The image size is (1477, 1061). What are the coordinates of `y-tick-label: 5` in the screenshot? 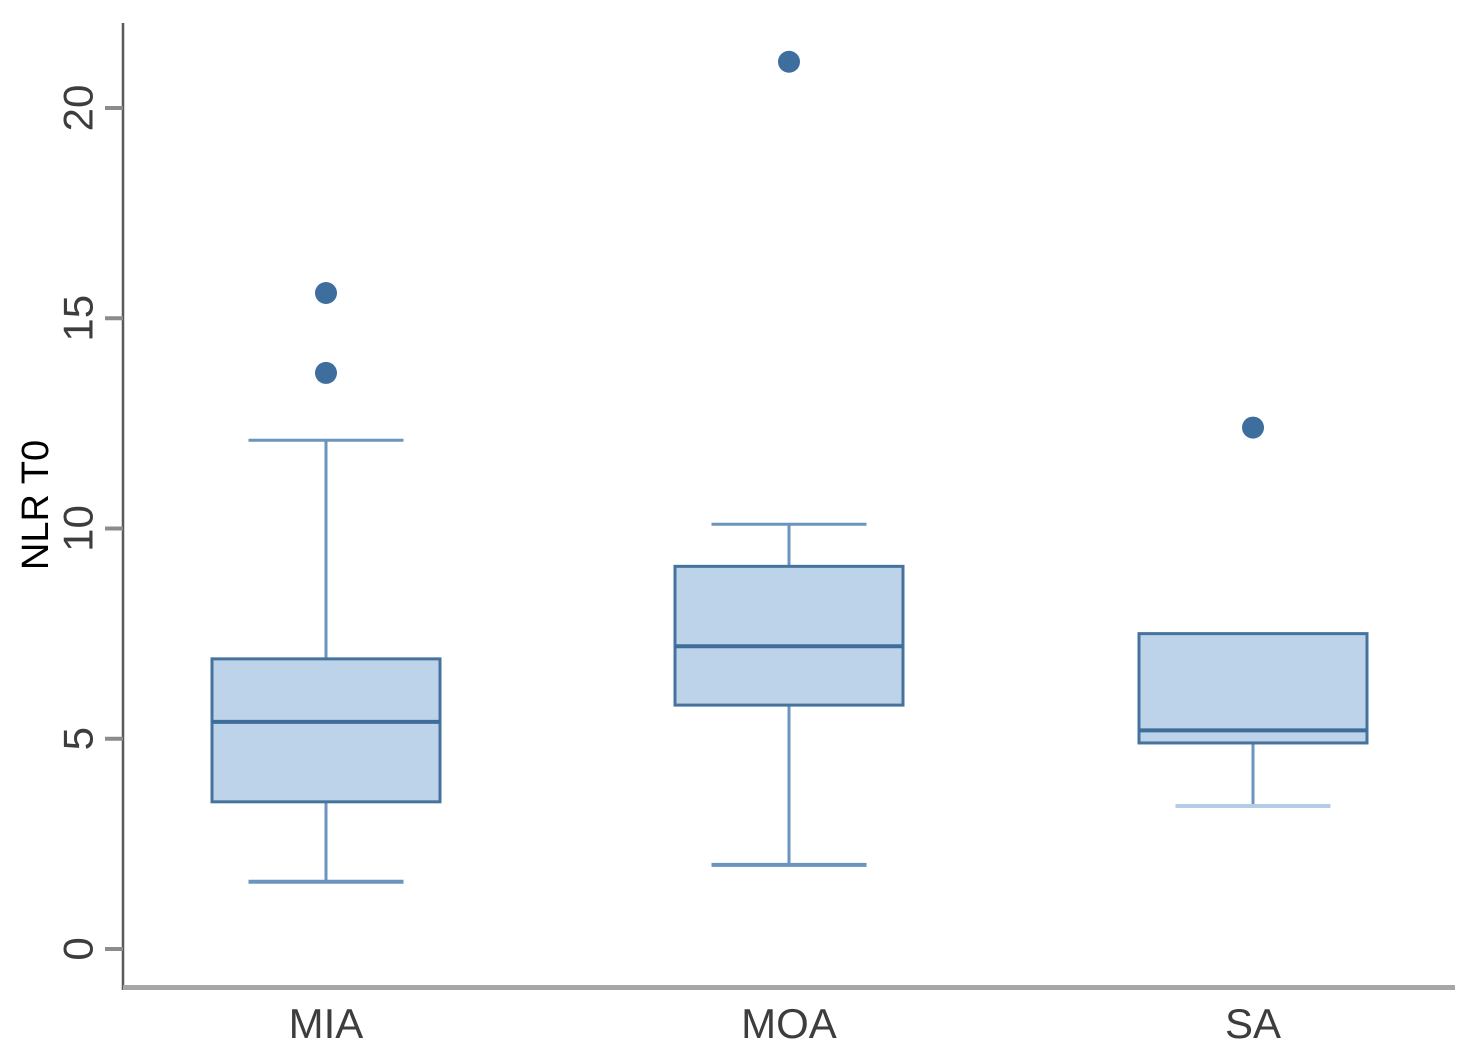 It's located at (78, 738).